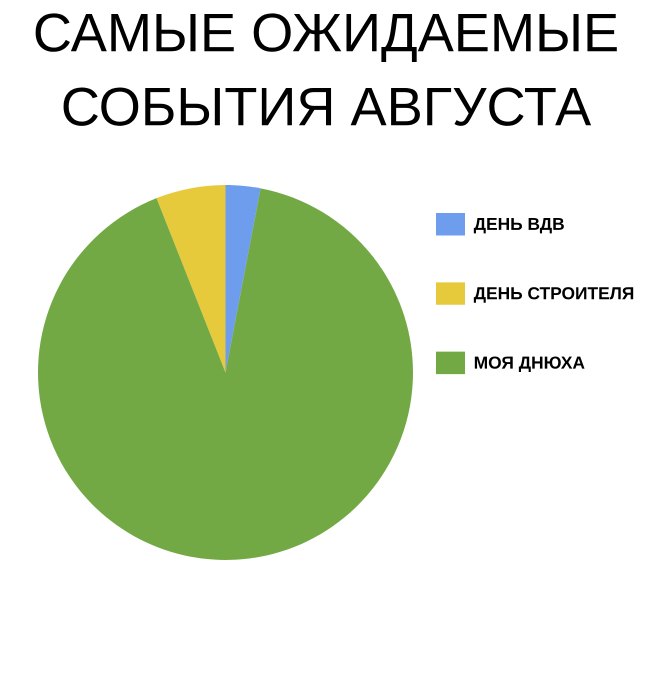 The height and width of the screenshot is (684, 645). I want to click on chart-title: САМЫЕ ОЖИДАЕМЫЕ СОБЫТИЯ АВГУСТА, so click(326, 69).